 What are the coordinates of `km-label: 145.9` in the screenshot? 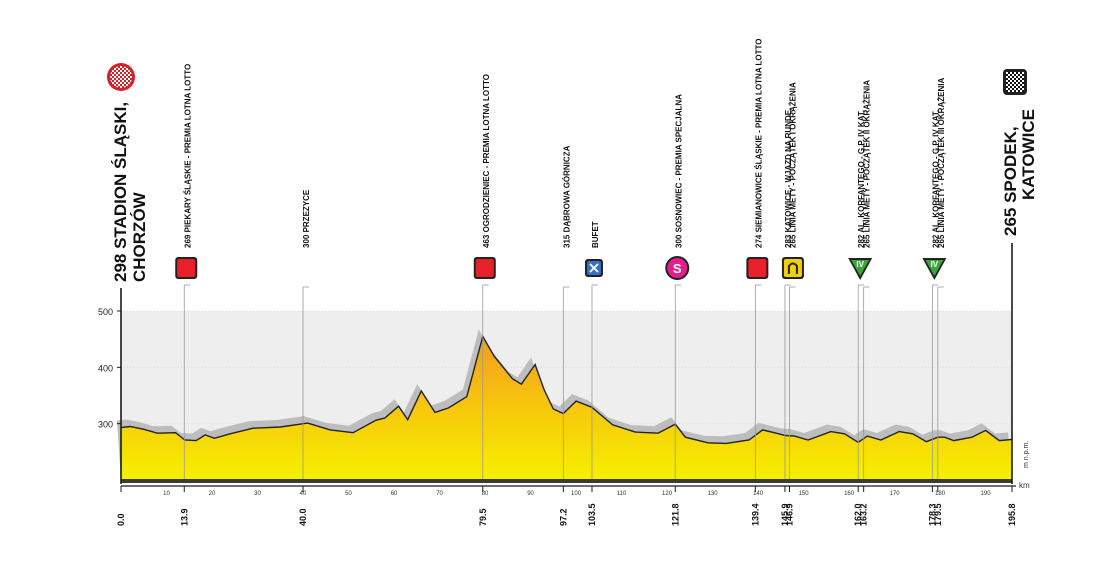 It's located at (785, 514).